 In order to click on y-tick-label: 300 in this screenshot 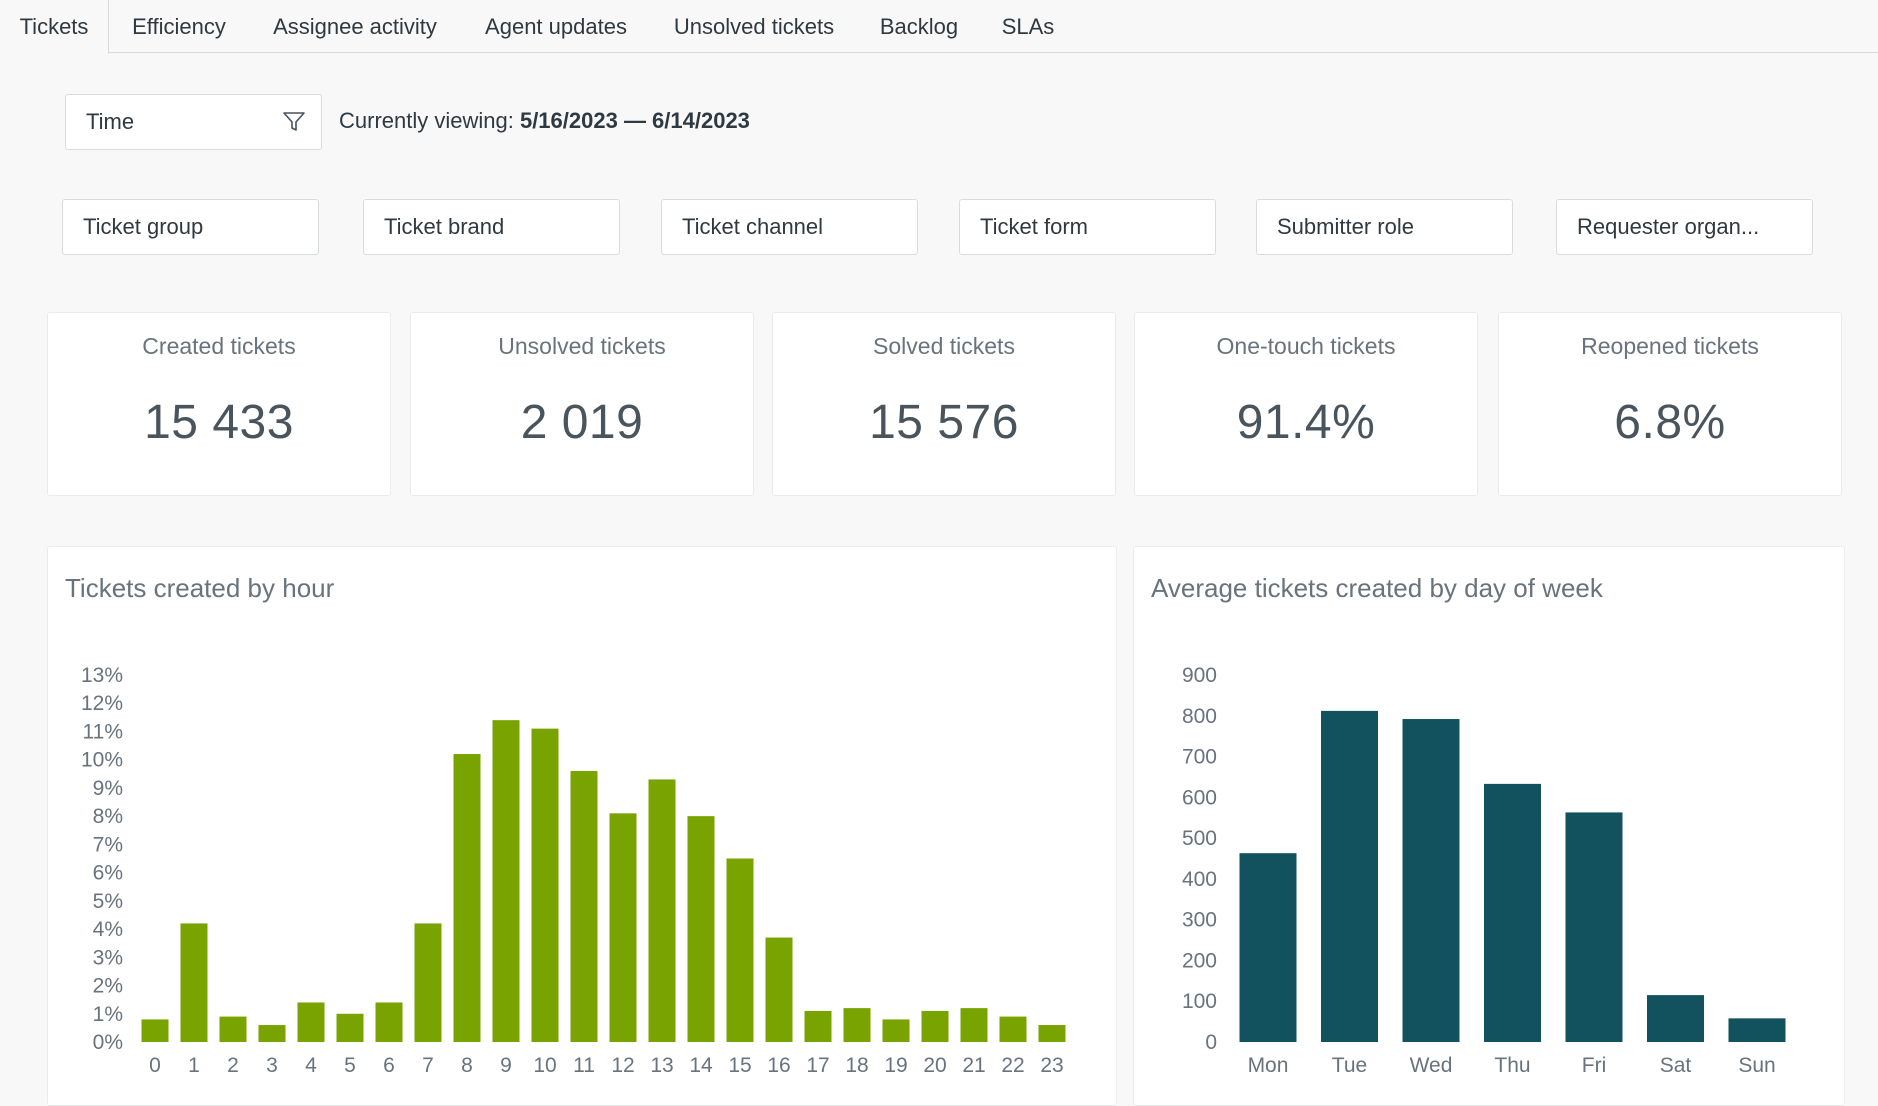, I will do `click(1199, 920)`.